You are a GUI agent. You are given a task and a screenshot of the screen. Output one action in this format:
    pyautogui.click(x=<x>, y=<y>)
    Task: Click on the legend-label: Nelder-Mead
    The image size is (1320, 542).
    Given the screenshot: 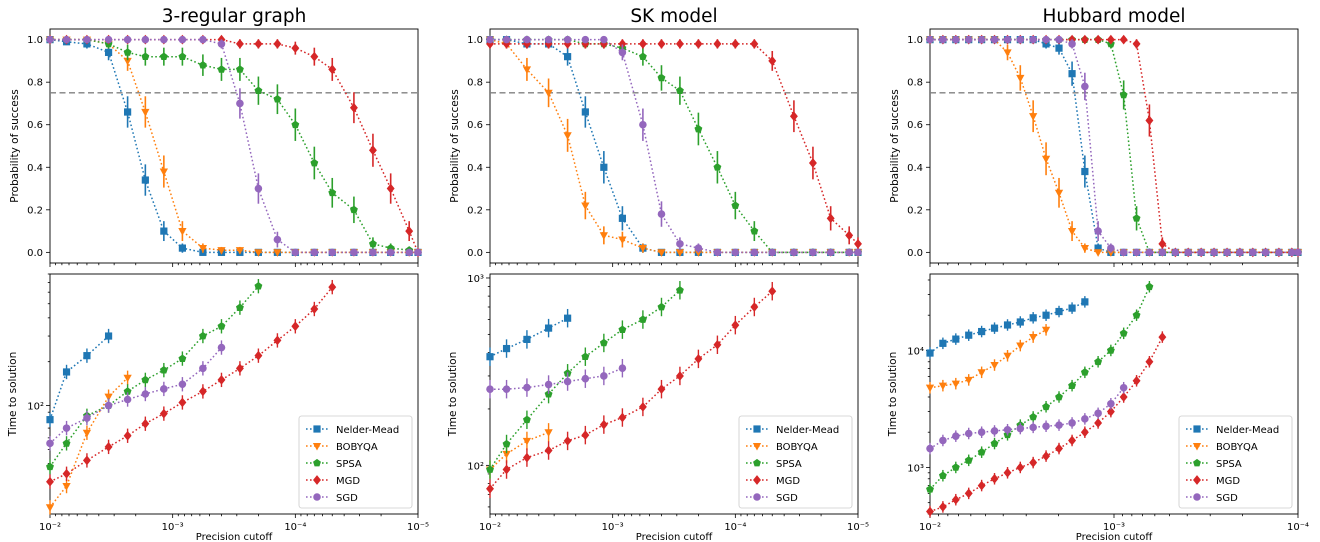 What is the action you would take?
    pyautogui.click(x=1247, y=430)
    